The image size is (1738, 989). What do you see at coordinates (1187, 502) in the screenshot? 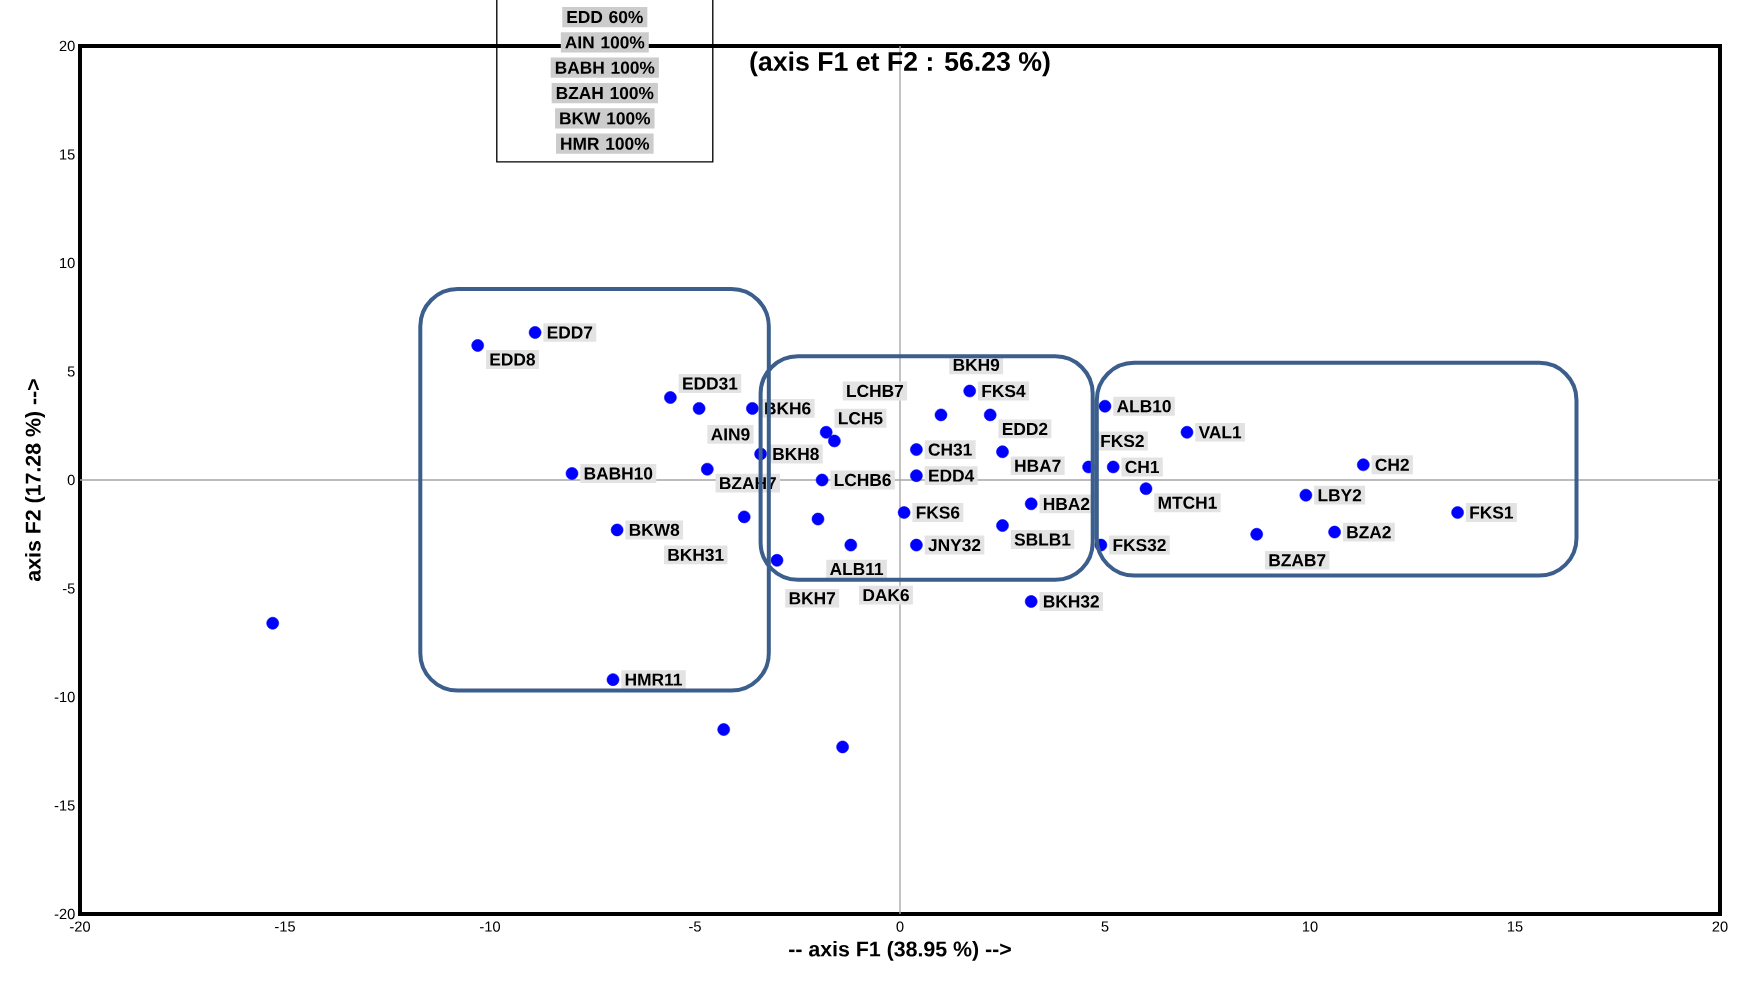
I see `annotation: MTCH1` at bounding box center [1187, 502].